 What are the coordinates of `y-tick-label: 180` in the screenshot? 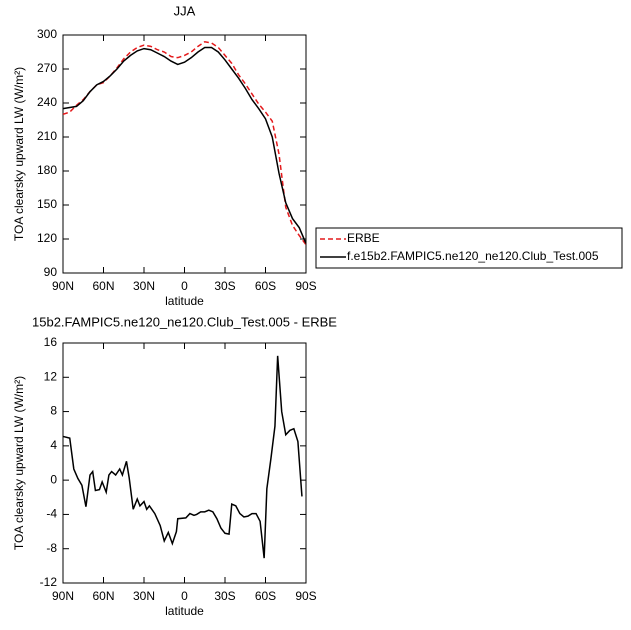 It's located at (47, 170).